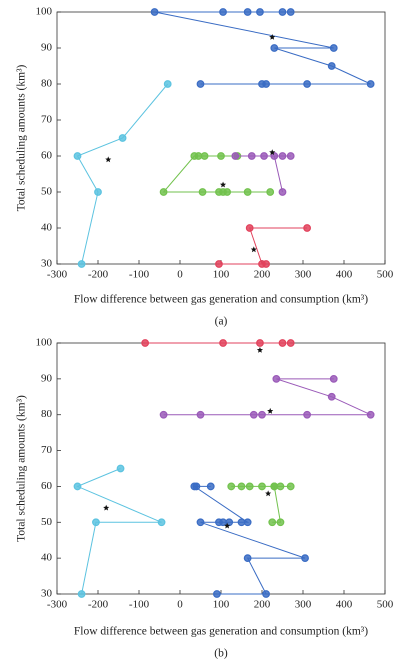 The height and width of the screenshot is (662, 407). Describe the element at coordinates (47, 192) in the screenshot. I see `y-tick-label: 50` at that location.